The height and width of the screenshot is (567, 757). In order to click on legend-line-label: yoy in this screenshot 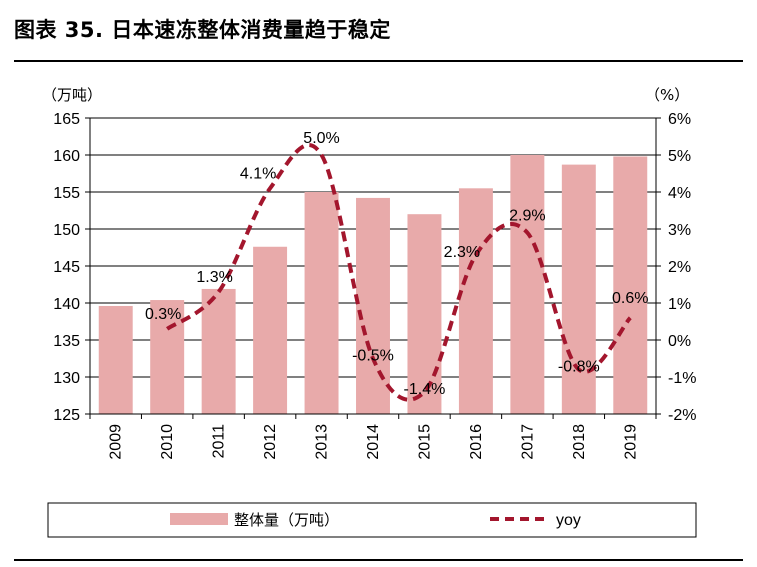, I will do `click(568, 520)`.